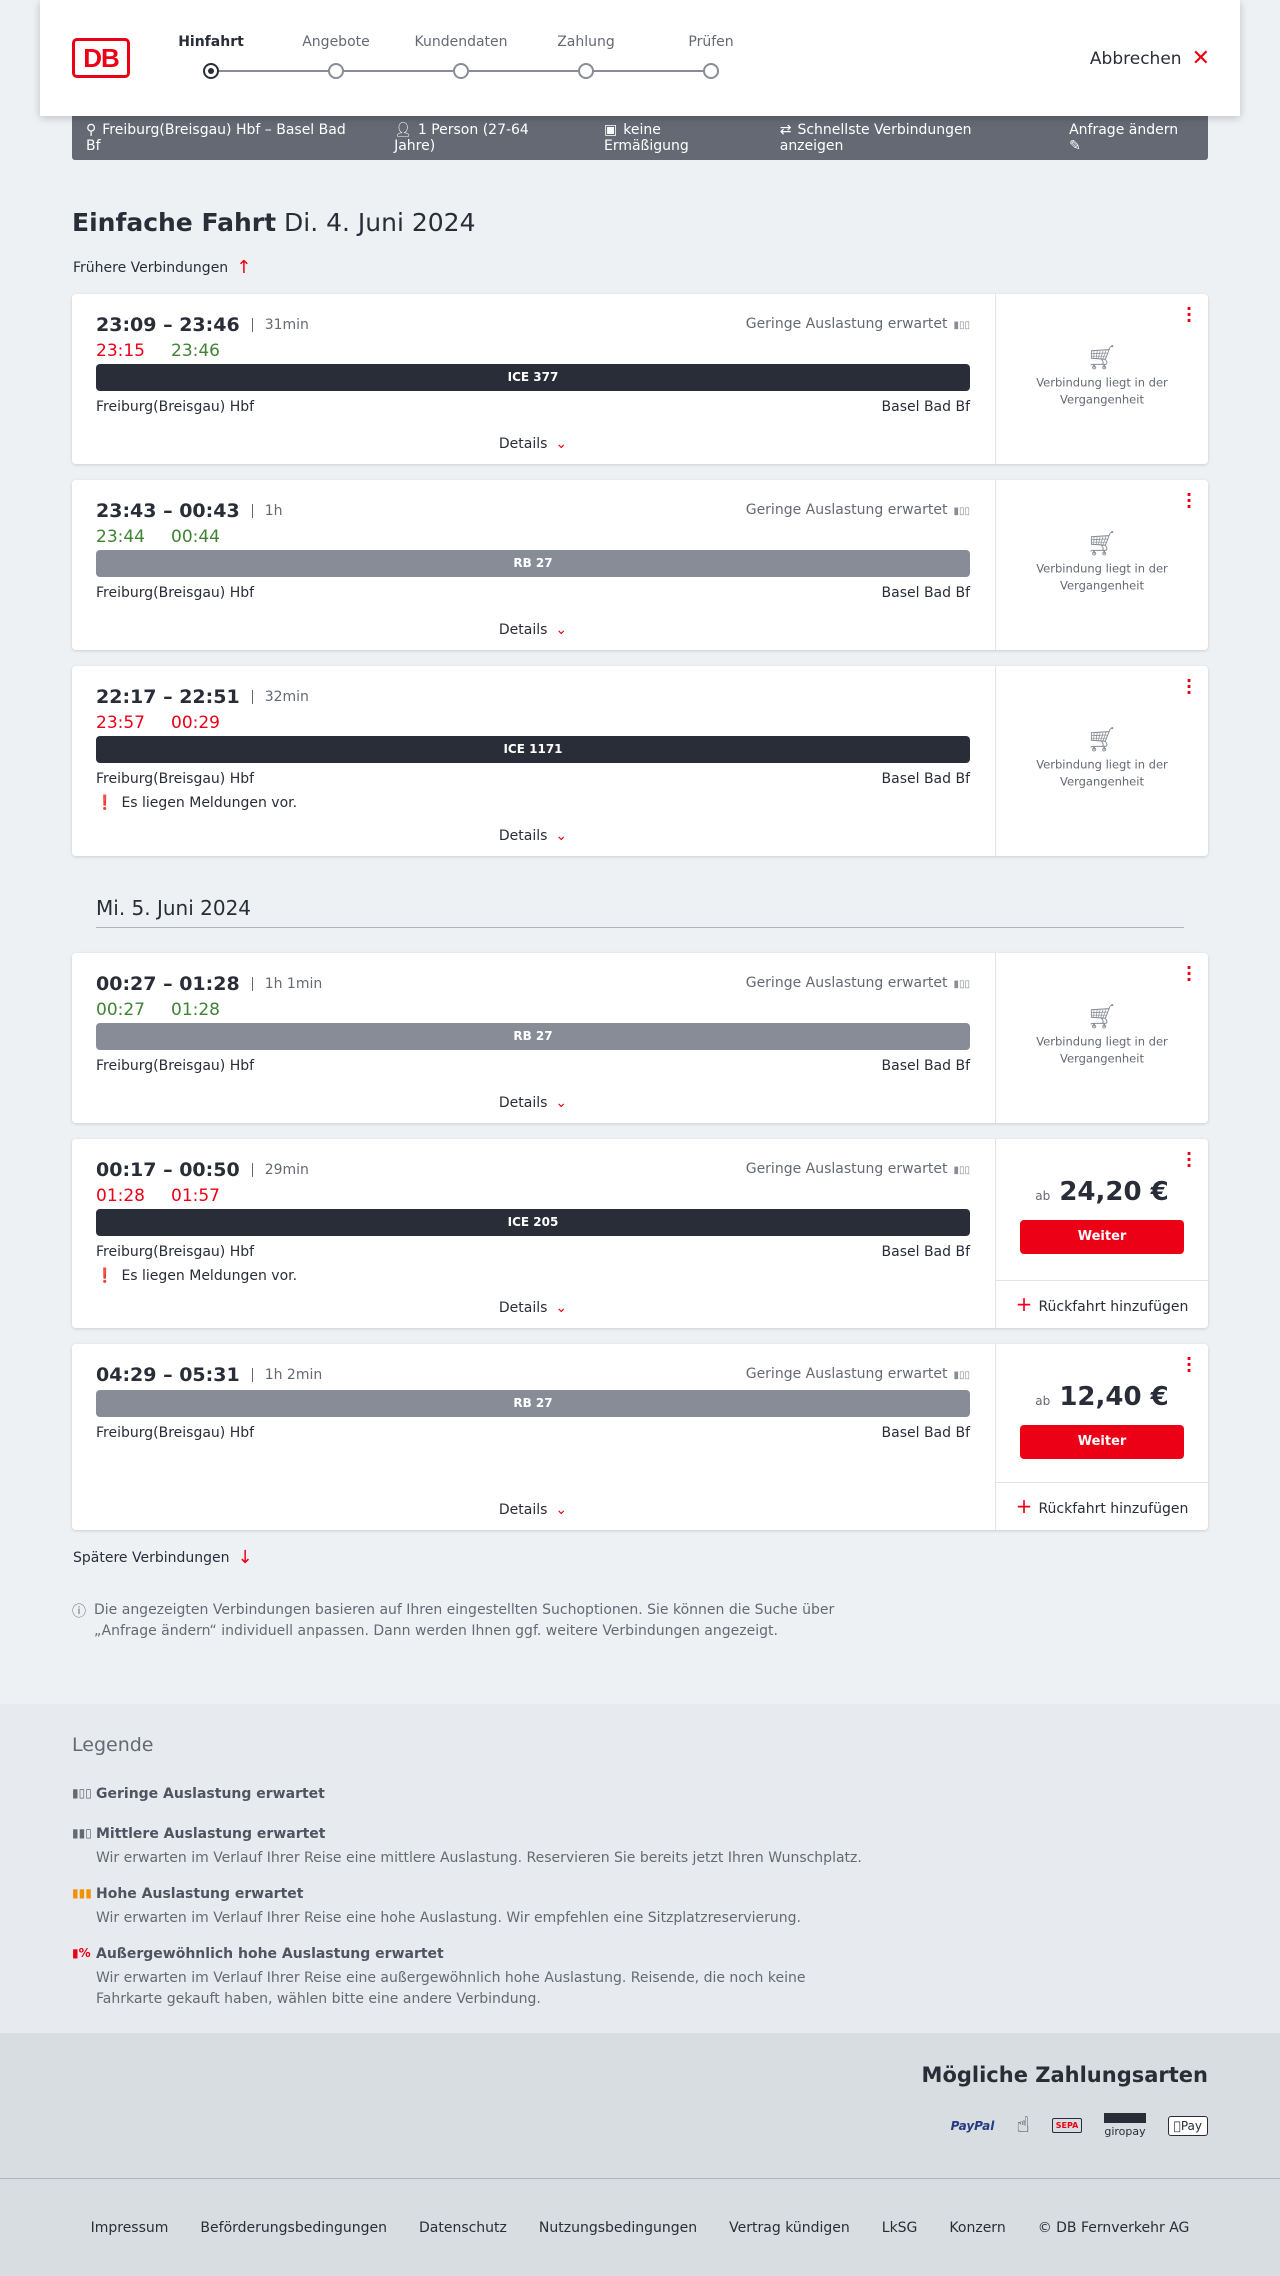 Image resolution: width=1280 pixels, height=2276 pixels. Describe the element at coordinates (977, 2227) in the screenshot. I see `footer-link-konzern: Konzern` at that location.